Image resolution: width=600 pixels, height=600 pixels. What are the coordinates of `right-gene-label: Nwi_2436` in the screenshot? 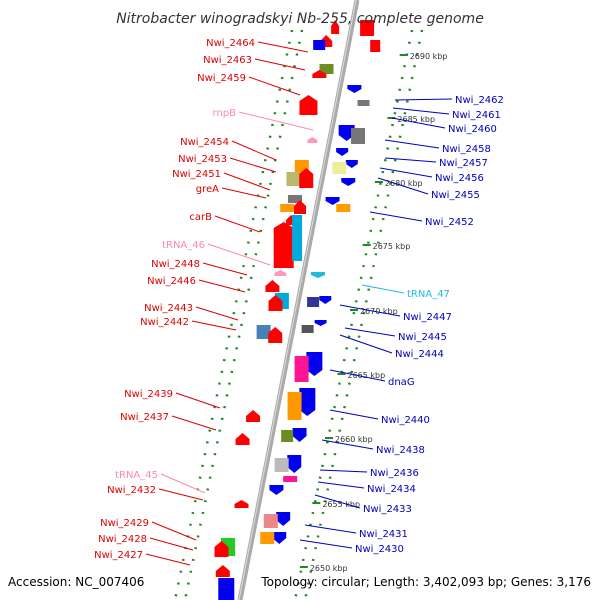 It's located at (394, 473).